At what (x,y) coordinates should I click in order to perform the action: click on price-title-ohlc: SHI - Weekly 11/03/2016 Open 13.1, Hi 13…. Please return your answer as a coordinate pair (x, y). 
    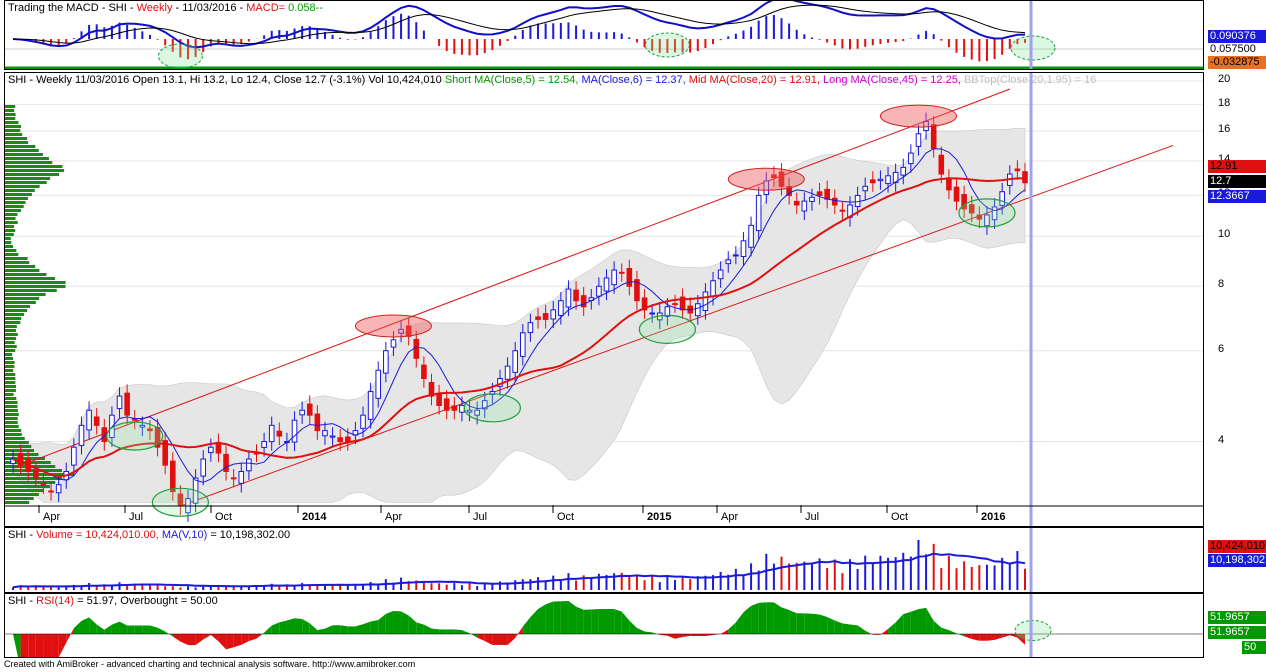
    Looking at the image, I should click on (226, 80).